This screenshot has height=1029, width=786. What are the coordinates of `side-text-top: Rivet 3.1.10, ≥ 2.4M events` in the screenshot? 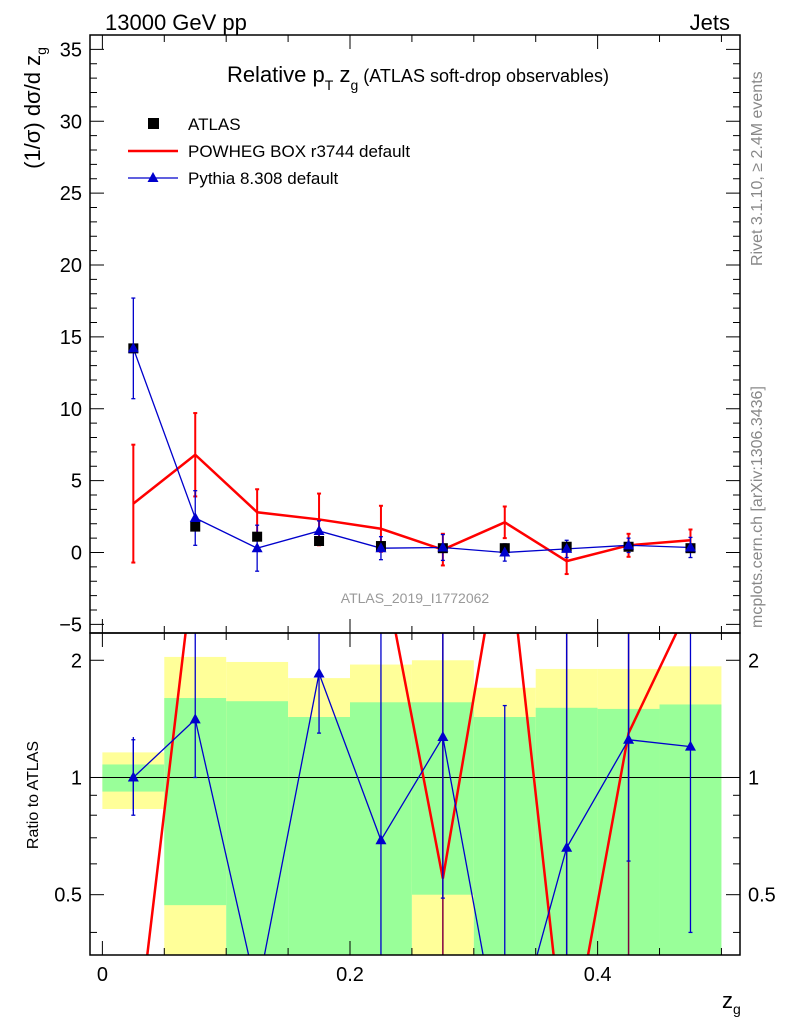 It's located at (757, 168).